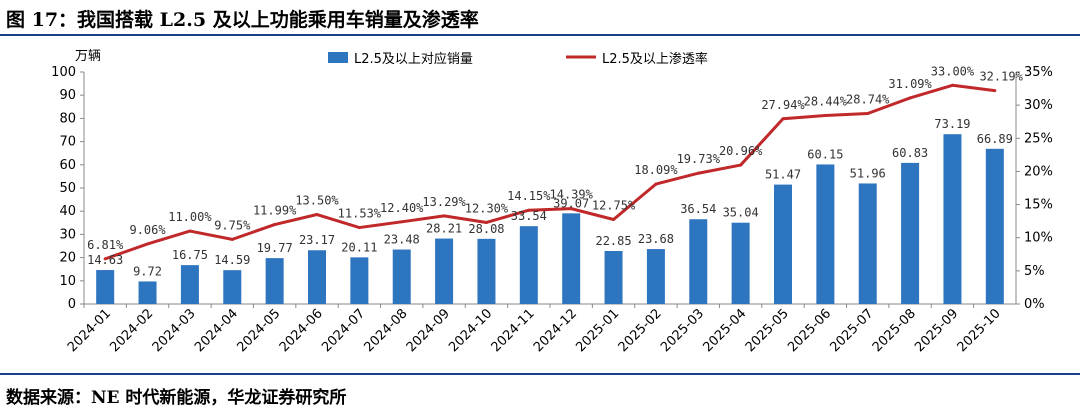 This screenshot has height=413, width=1080. What do you see at coordinates (402, 240) in the screenshot?
I see `bar-value-label: 23.48` at bounding box center [402, 240].